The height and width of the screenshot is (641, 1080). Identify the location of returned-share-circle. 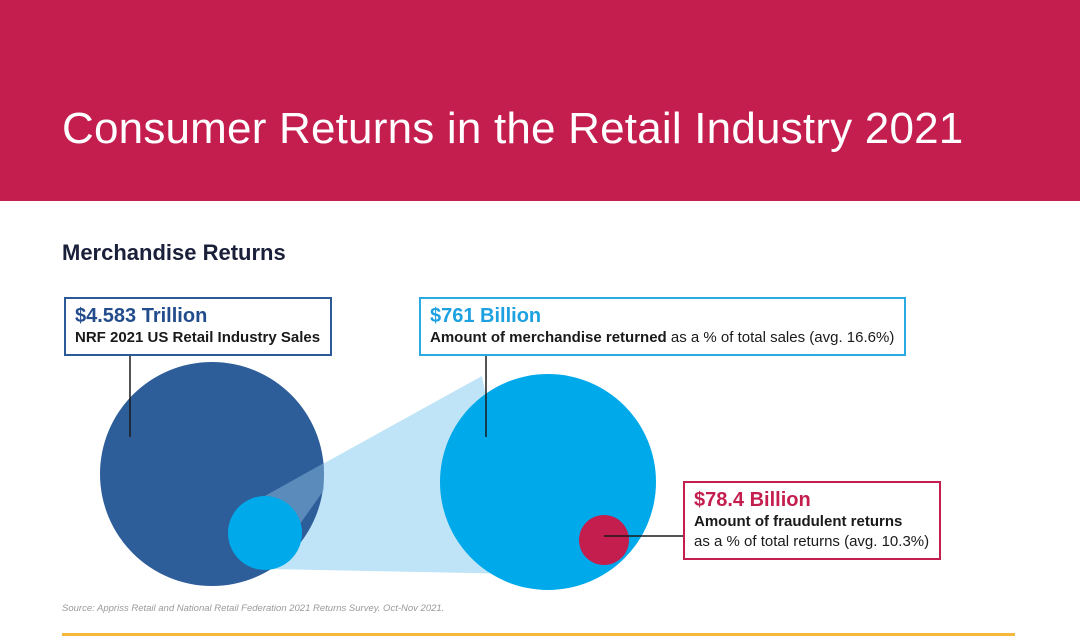
(265, 533).